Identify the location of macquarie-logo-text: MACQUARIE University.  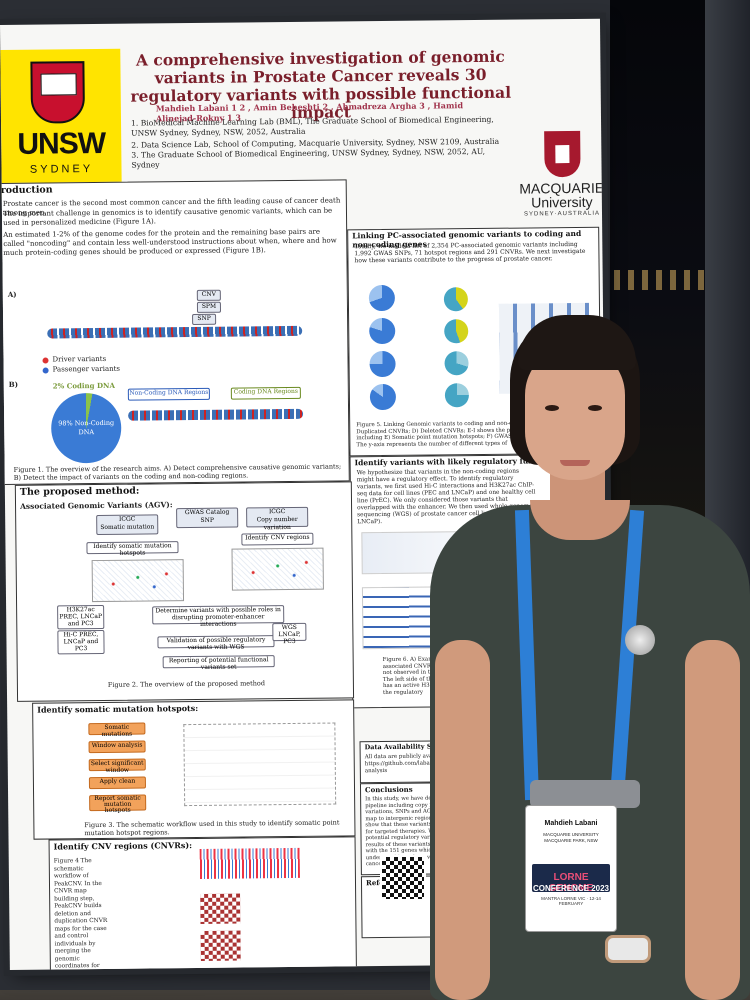
(562, 195).